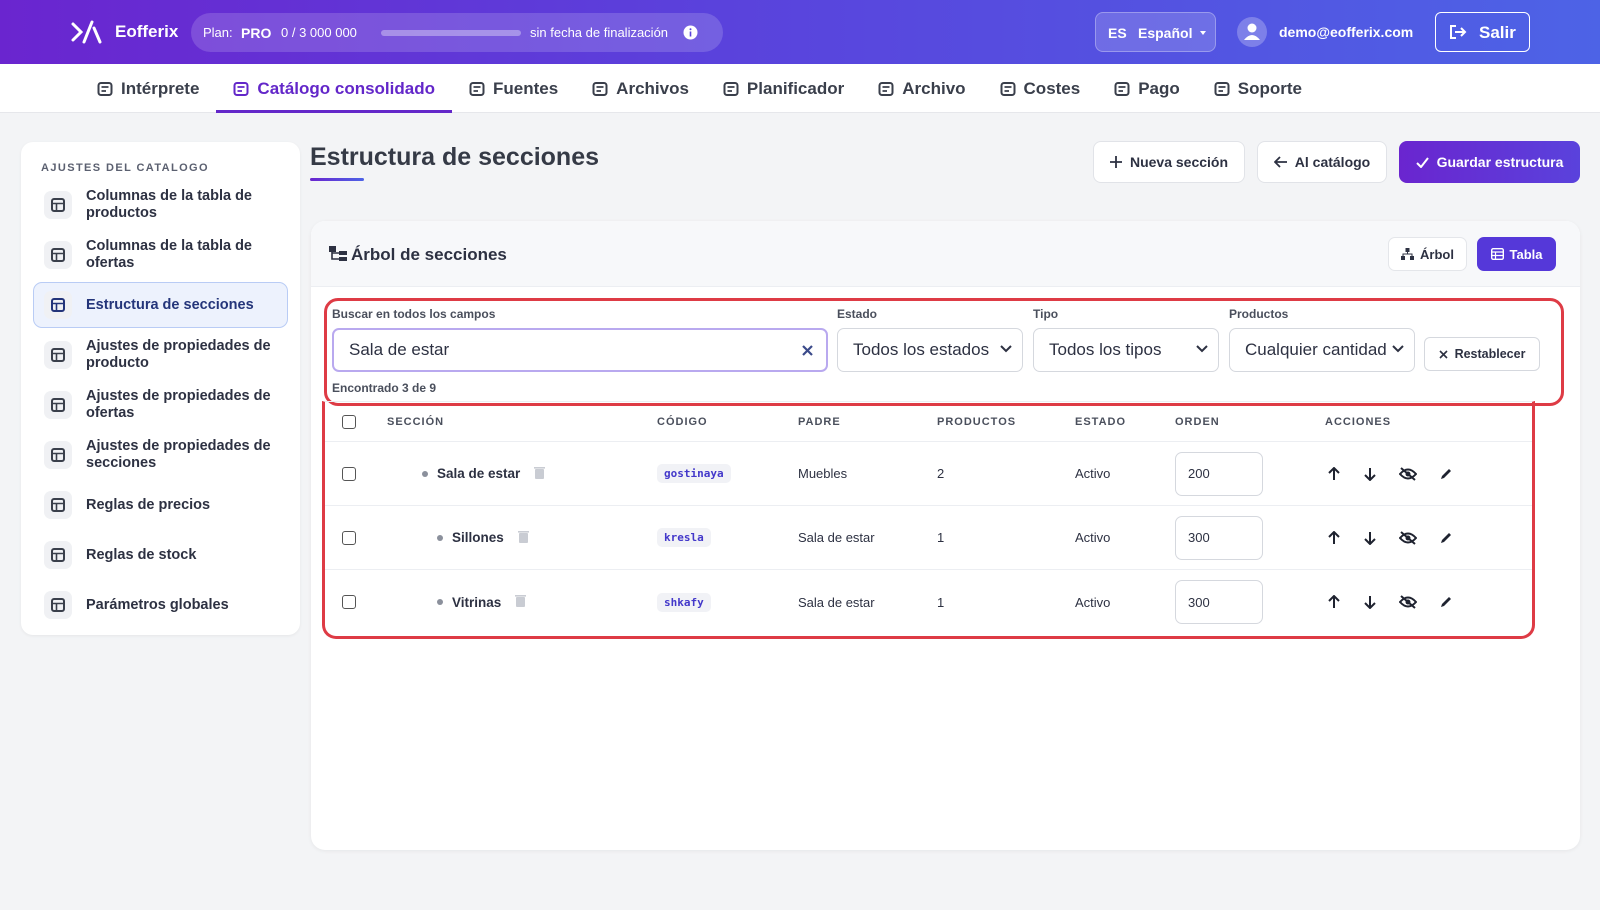 This screenshot has height=910, width=1600. Describe the element at coordinates (1500, 162) in the screenshot. I see `button-label: Guardar estructura` at that location.